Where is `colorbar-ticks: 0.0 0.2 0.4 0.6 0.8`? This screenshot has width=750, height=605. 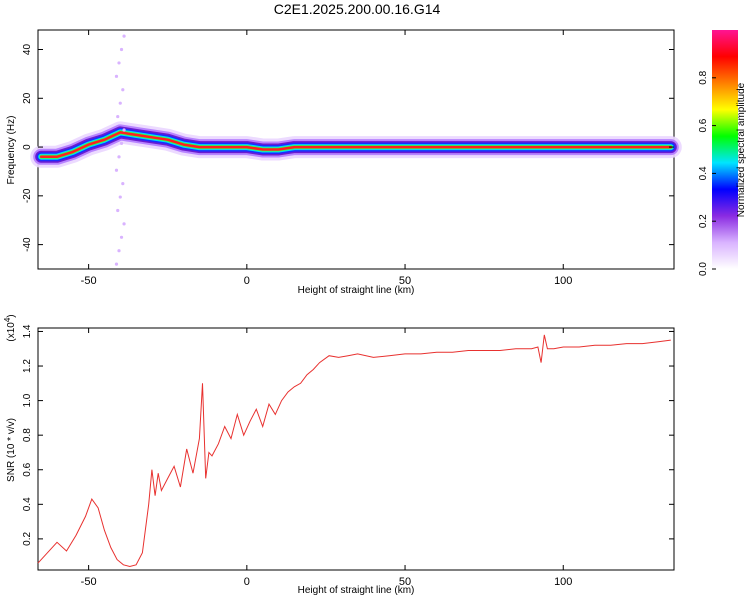
colorbar-ticks: 0.0 0.2 0.4 0.6 0.8 is located at coordinates (707, 173).